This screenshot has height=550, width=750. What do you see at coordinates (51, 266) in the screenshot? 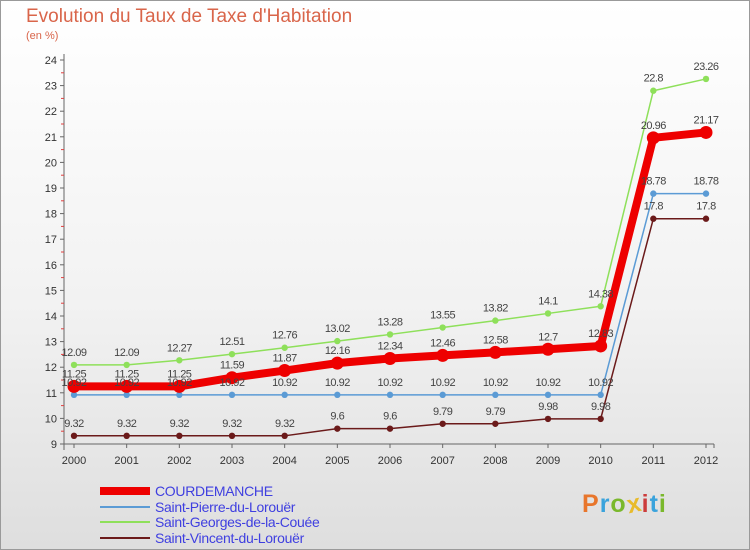
I see `y-tick-label: 16` at bounding box center [51, 266].